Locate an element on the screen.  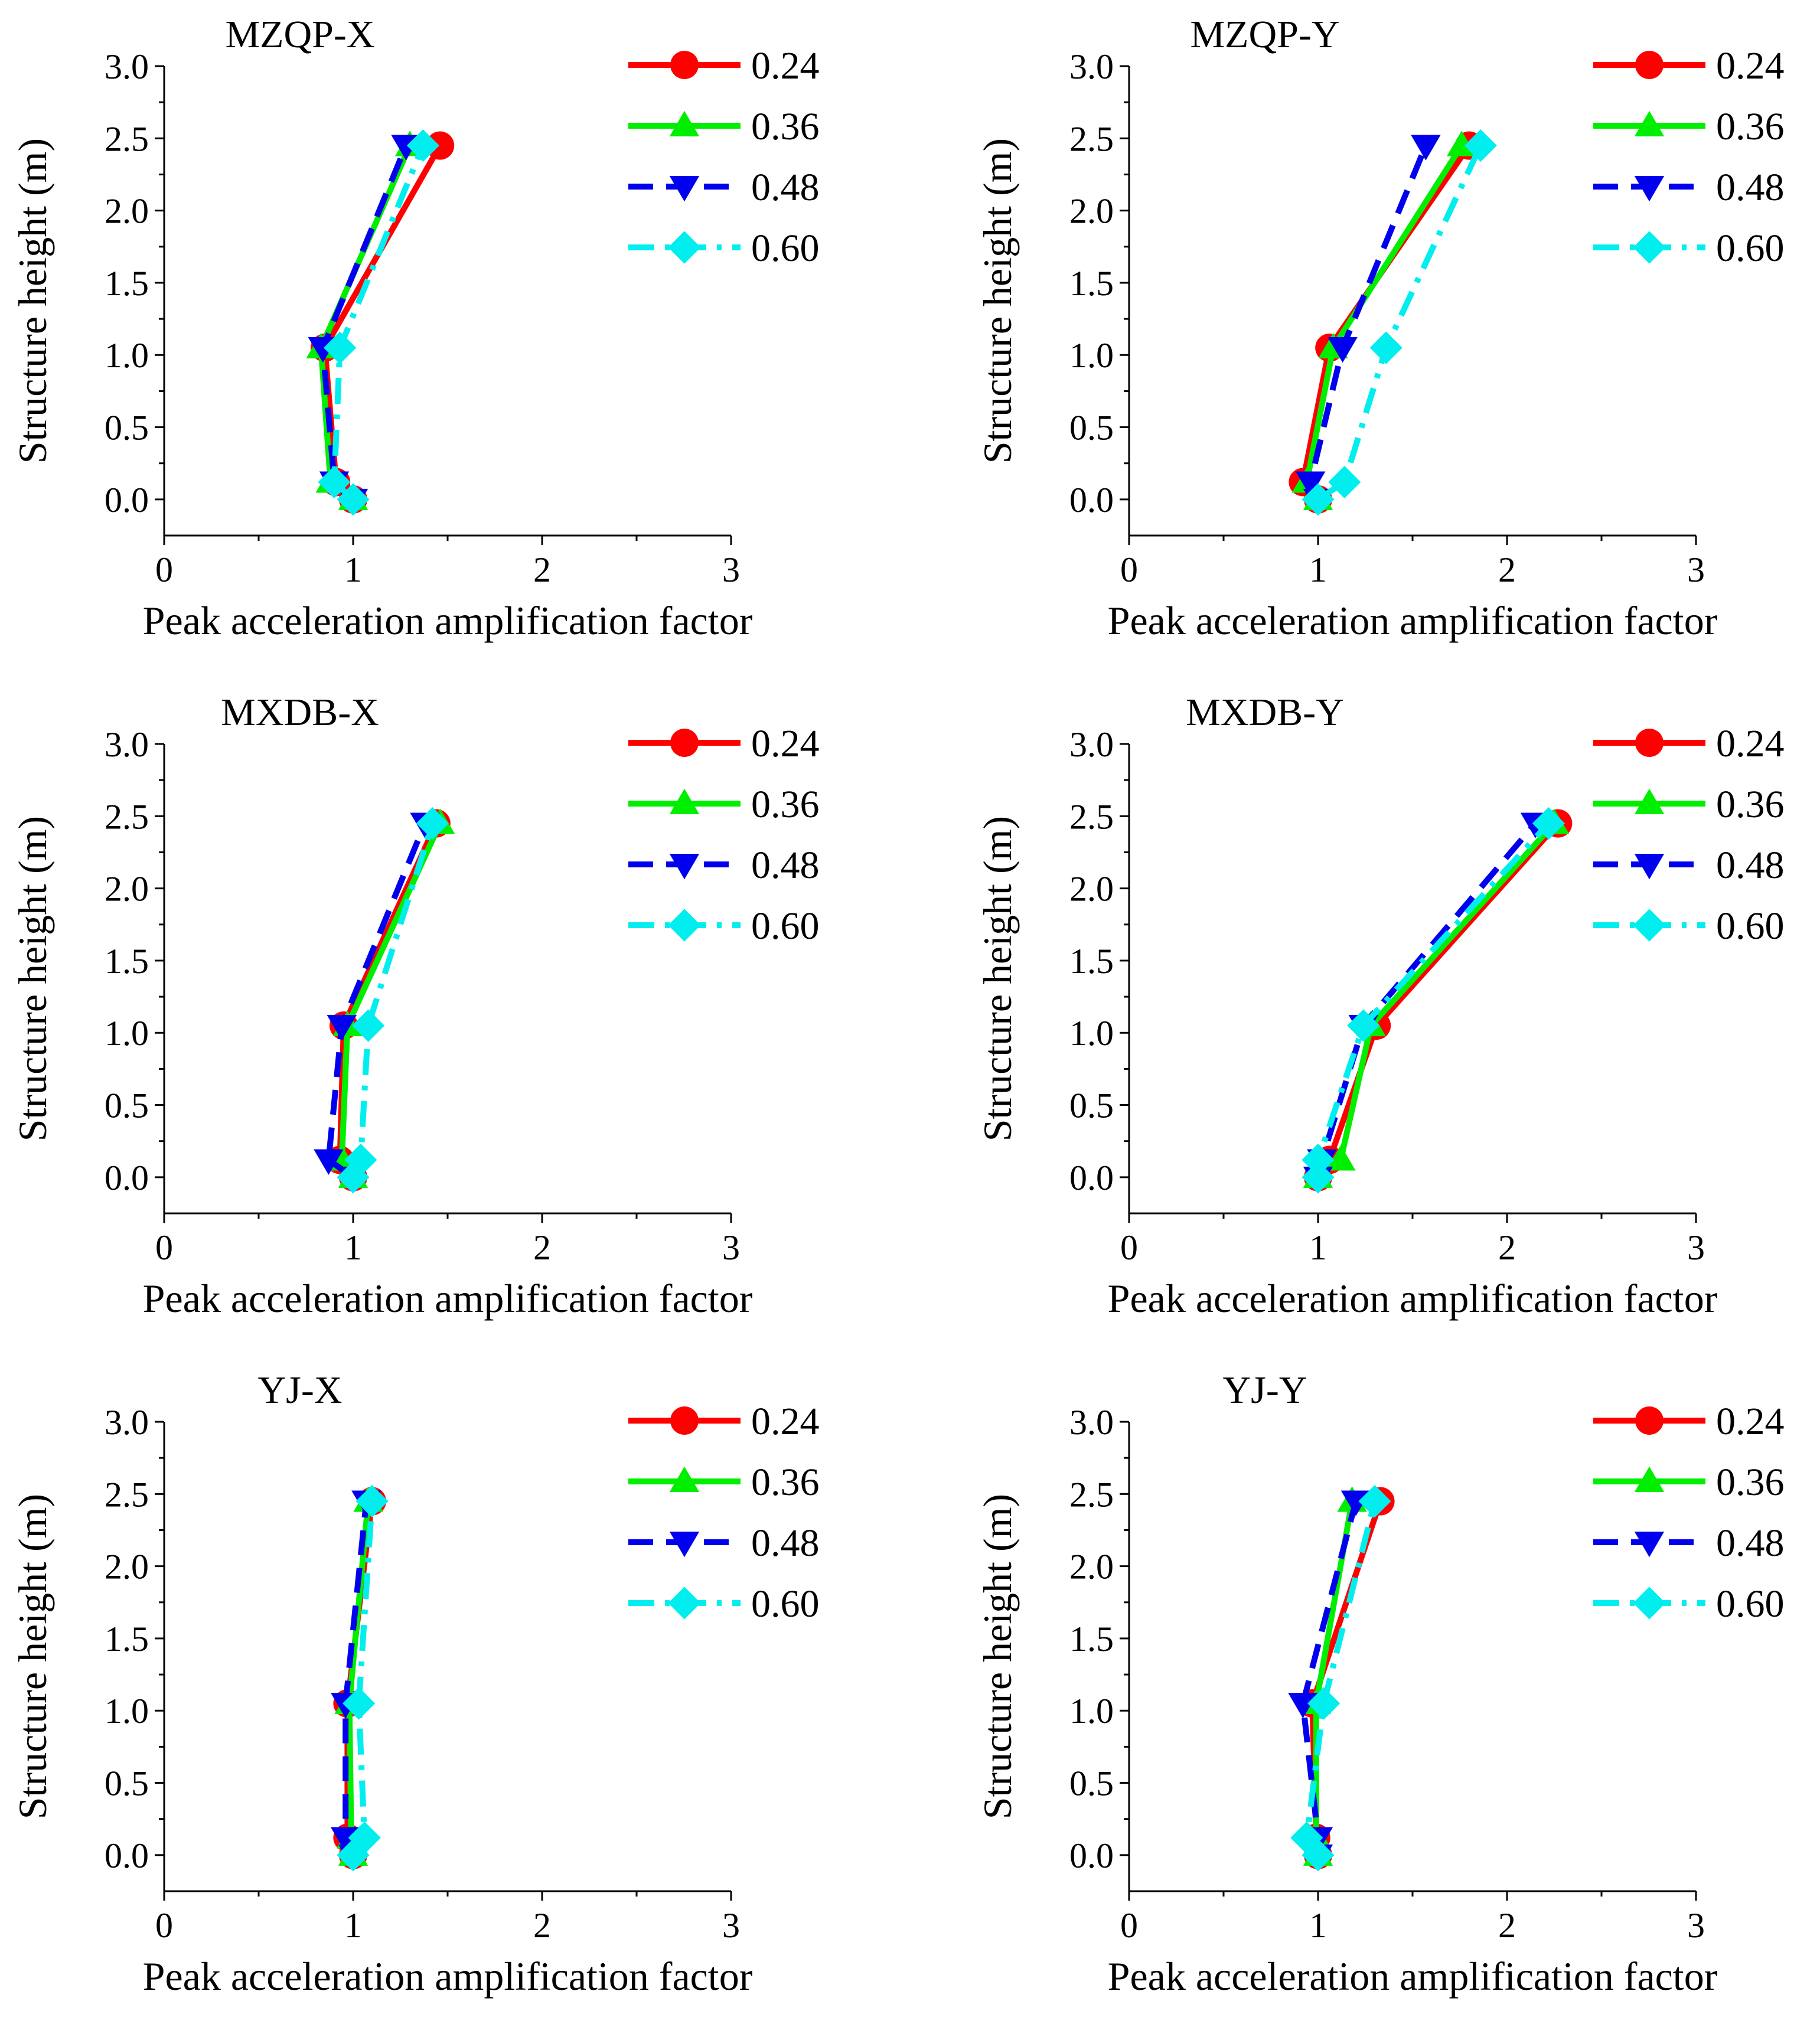
panel-title: YJ-X is located at coordinates (300, 1391).